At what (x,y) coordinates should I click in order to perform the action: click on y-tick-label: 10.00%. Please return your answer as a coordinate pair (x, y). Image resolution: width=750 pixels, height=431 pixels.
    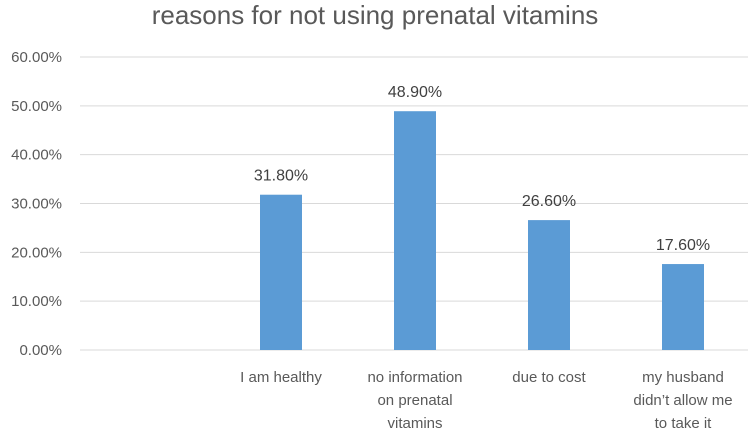
    Looking at the image, I should click on (36, 301).